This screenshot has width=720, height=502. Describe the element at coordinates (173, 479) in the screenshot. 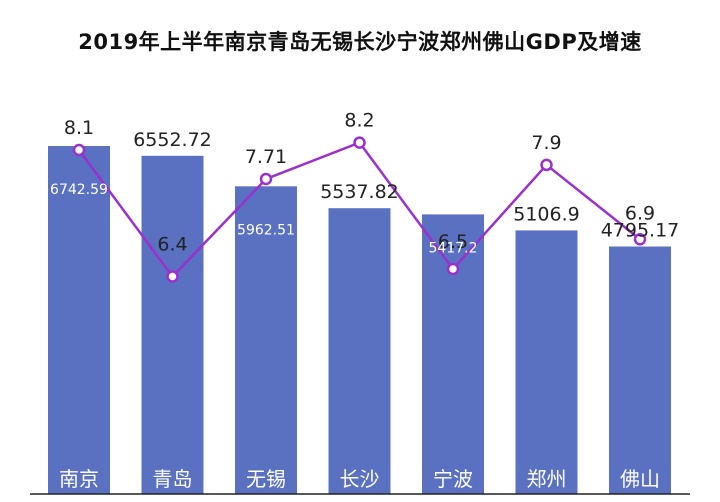

I see `category-label-2: 青岛` at that location.